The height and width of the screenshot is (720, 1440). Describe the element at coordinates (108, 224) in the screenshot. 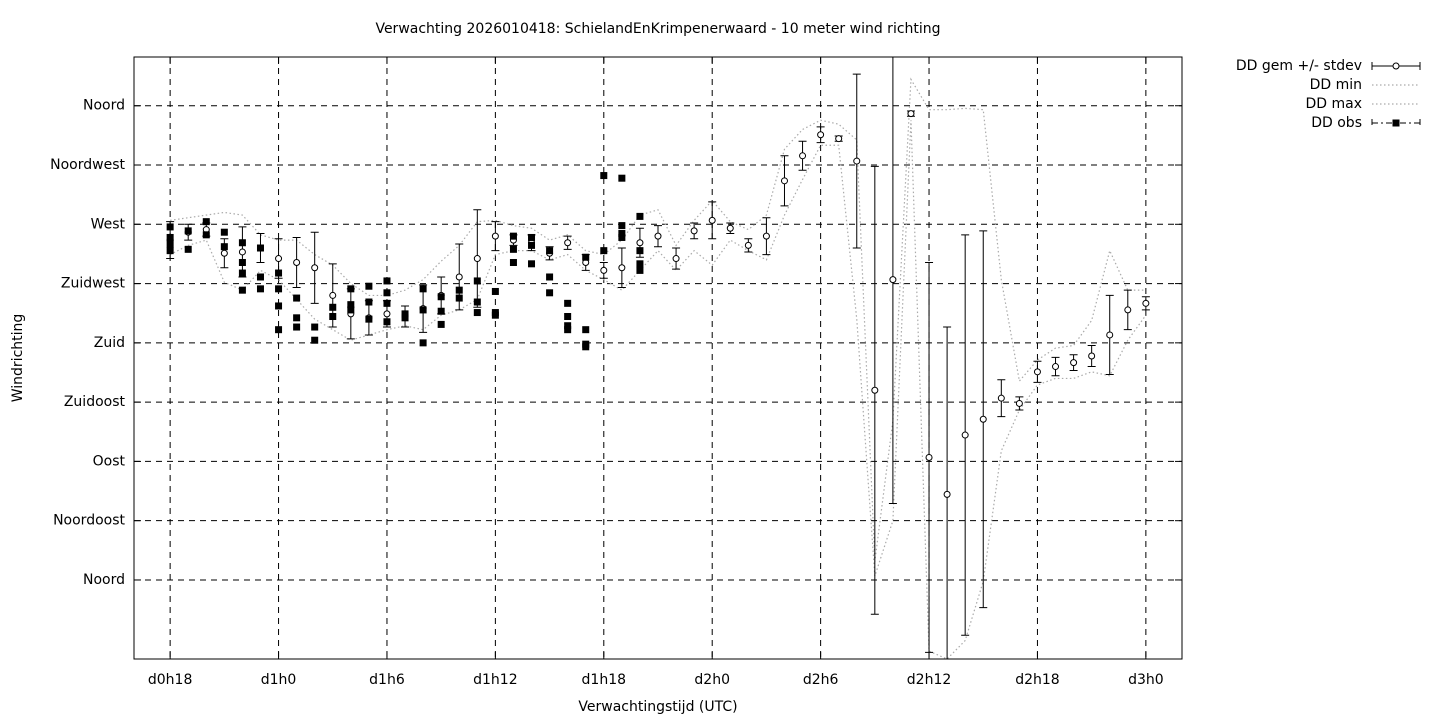

I see `y-tick-label: West` at that location.